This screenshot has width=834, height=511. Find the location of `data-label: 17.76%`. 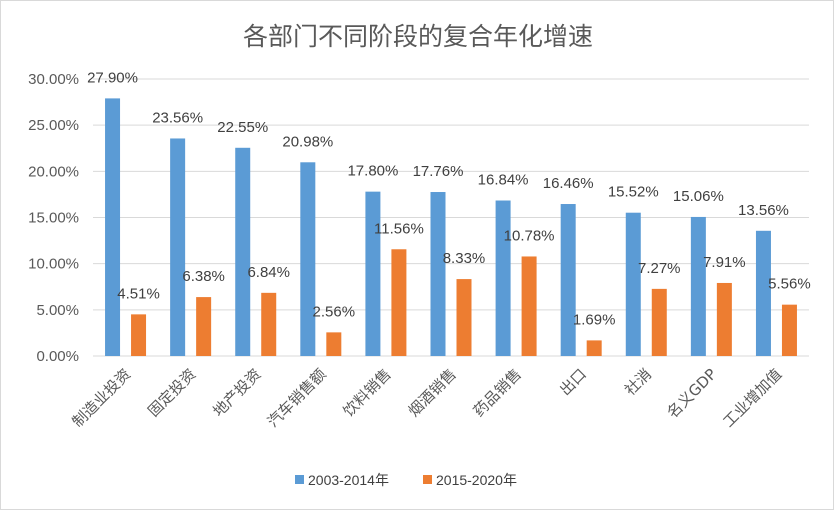

data-label: 17.76% is located at coordinates (438, 171).